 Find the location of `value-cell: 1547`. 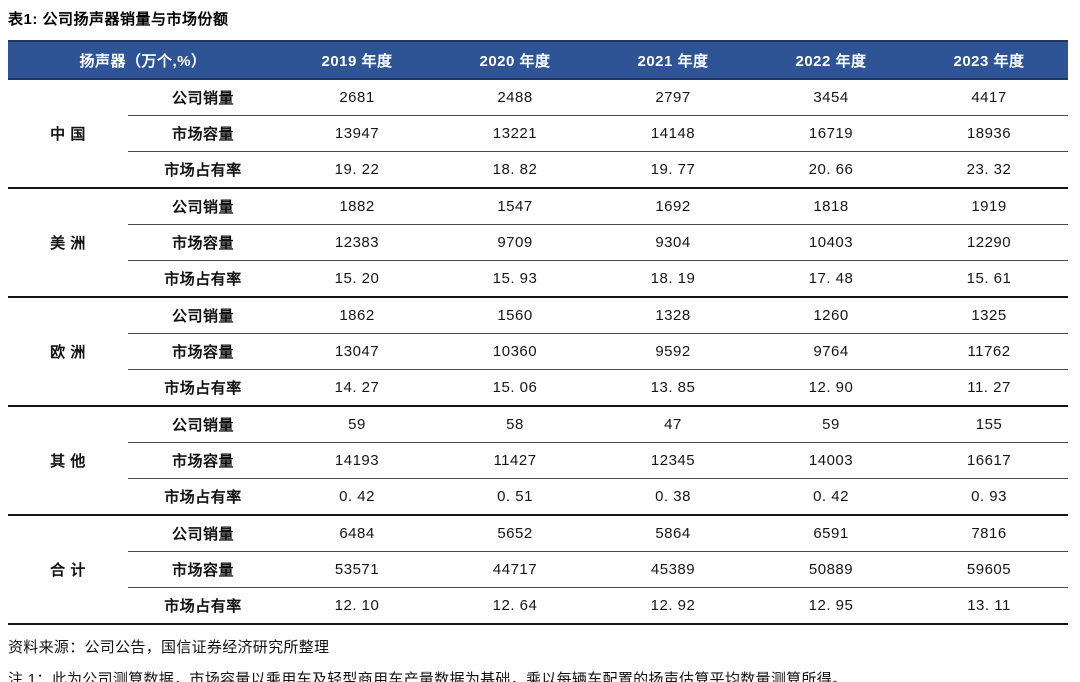

value-cell: 1547 is located at coordinates (515, 206).